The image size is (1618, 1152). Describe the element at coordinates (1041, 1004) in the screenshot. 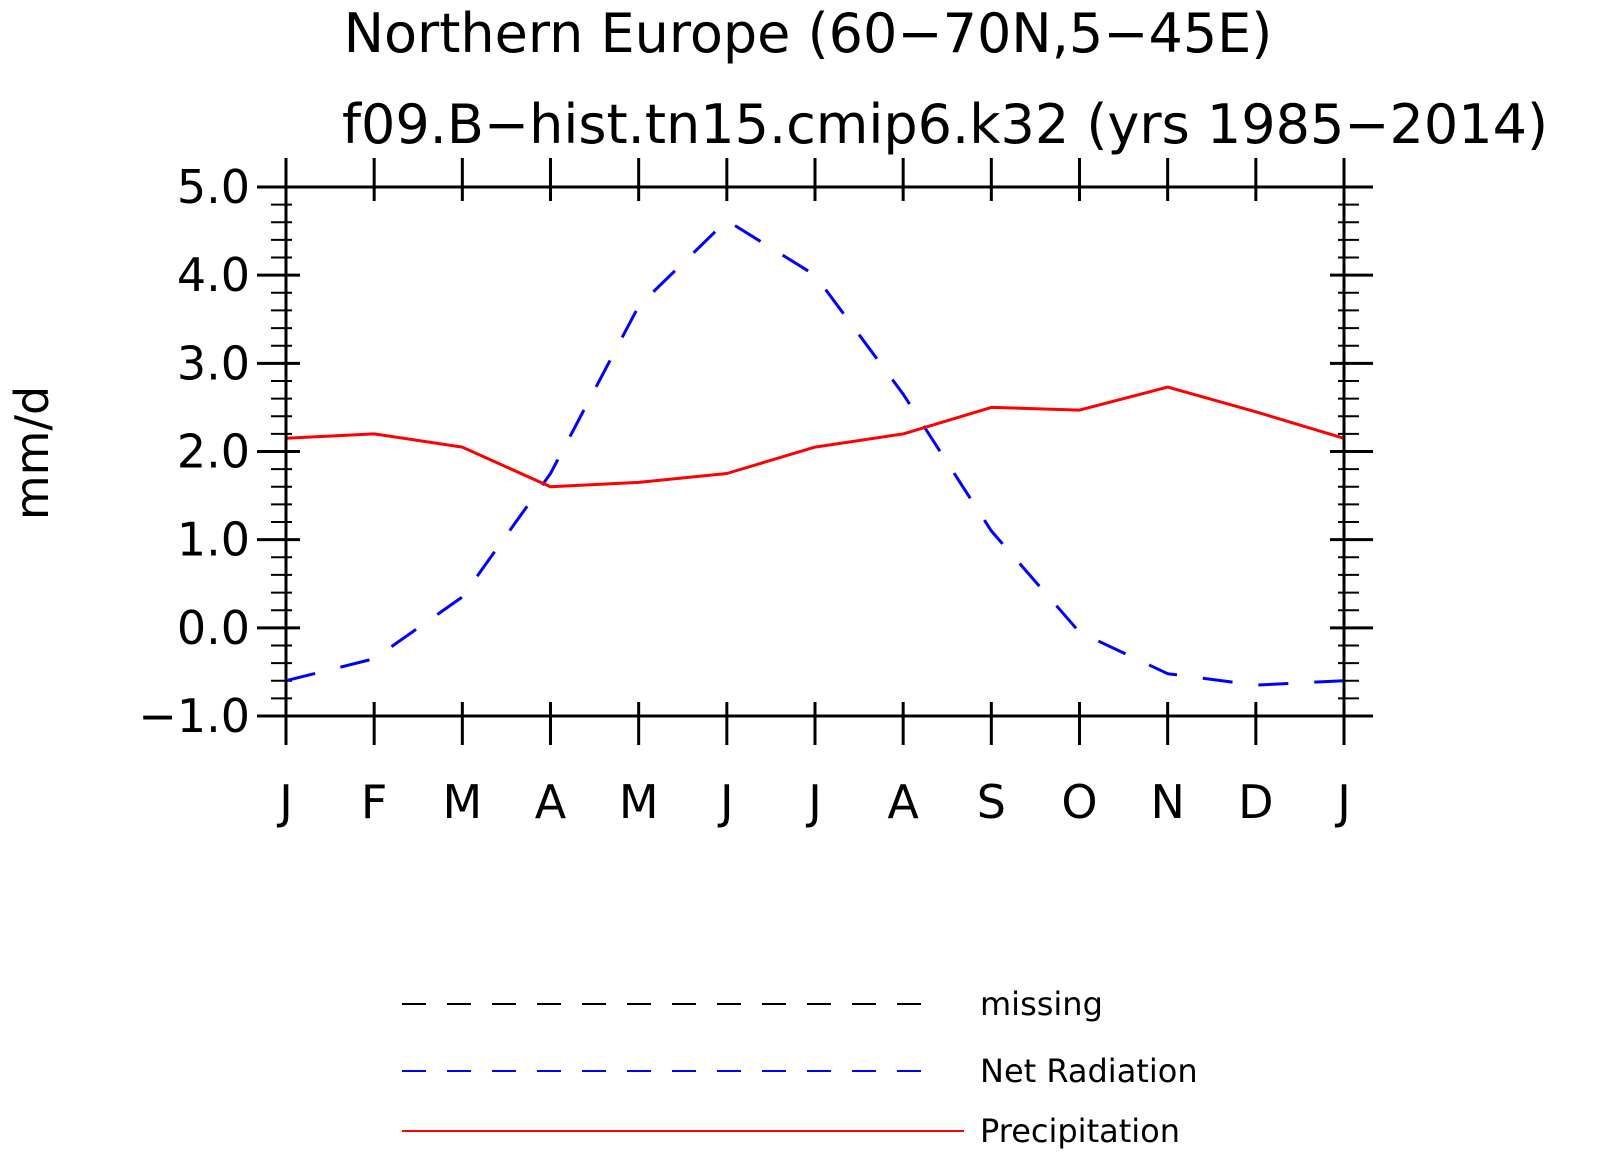

I see `legend-label: missing` at that location.